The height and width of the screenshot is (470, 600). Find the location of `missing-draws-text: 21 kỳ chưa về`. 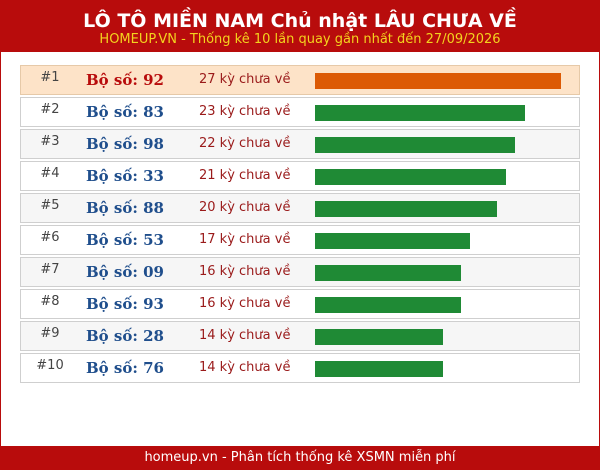

missing-draws-text: 21 kỳ chưa về is located at coordinates (245, 175).